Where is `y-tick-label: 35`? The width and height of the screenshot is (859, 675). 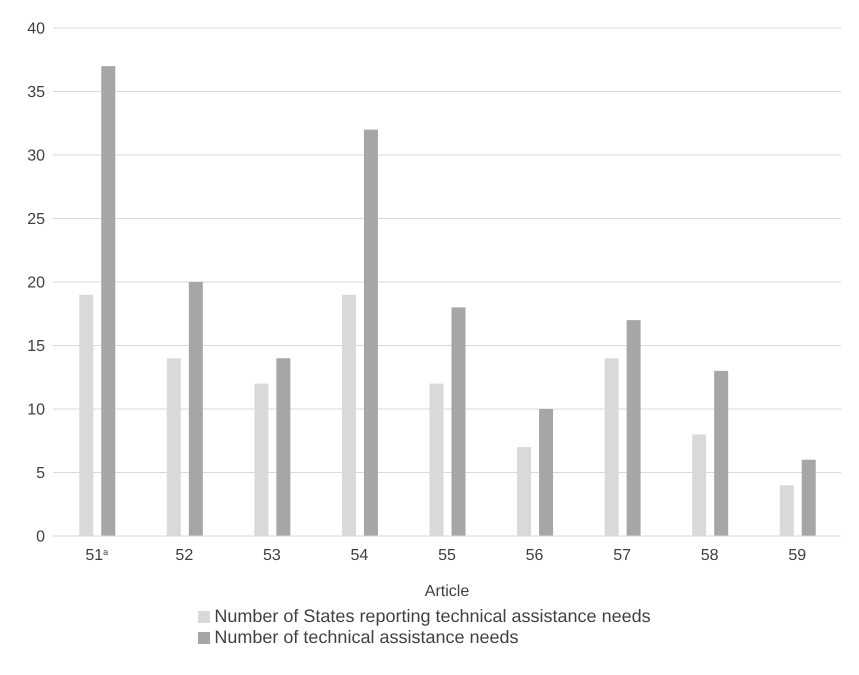
y-tick-label: 35 is located at coordinates (36, 93).